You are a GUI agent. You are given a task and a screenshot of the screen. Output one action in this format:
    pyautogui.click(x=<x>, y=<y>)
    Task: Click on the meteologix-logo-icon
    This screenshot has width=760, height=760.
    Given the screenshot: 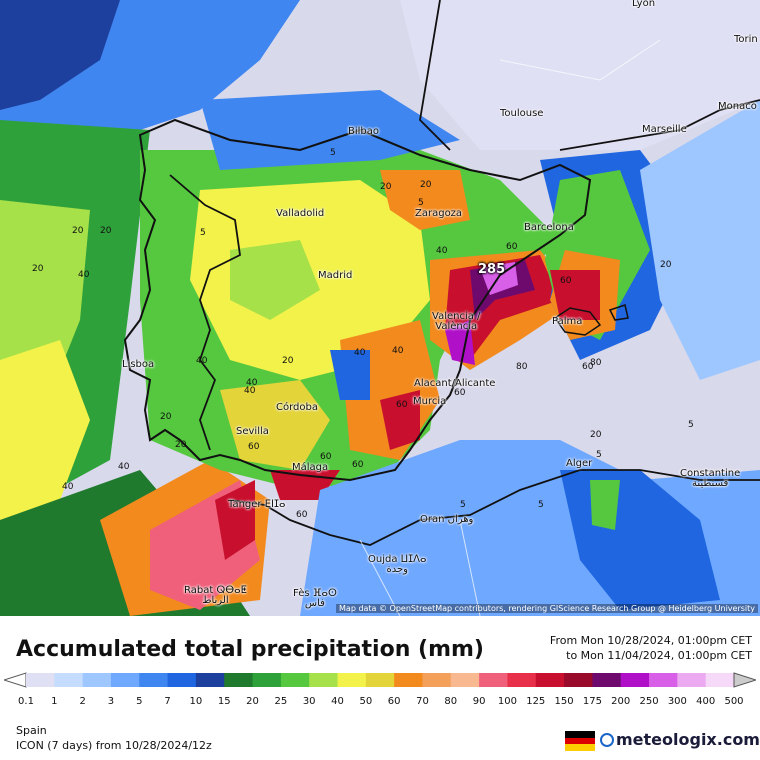 What is the action you would take?
    pyautogui.click(x=607, y=740)
    